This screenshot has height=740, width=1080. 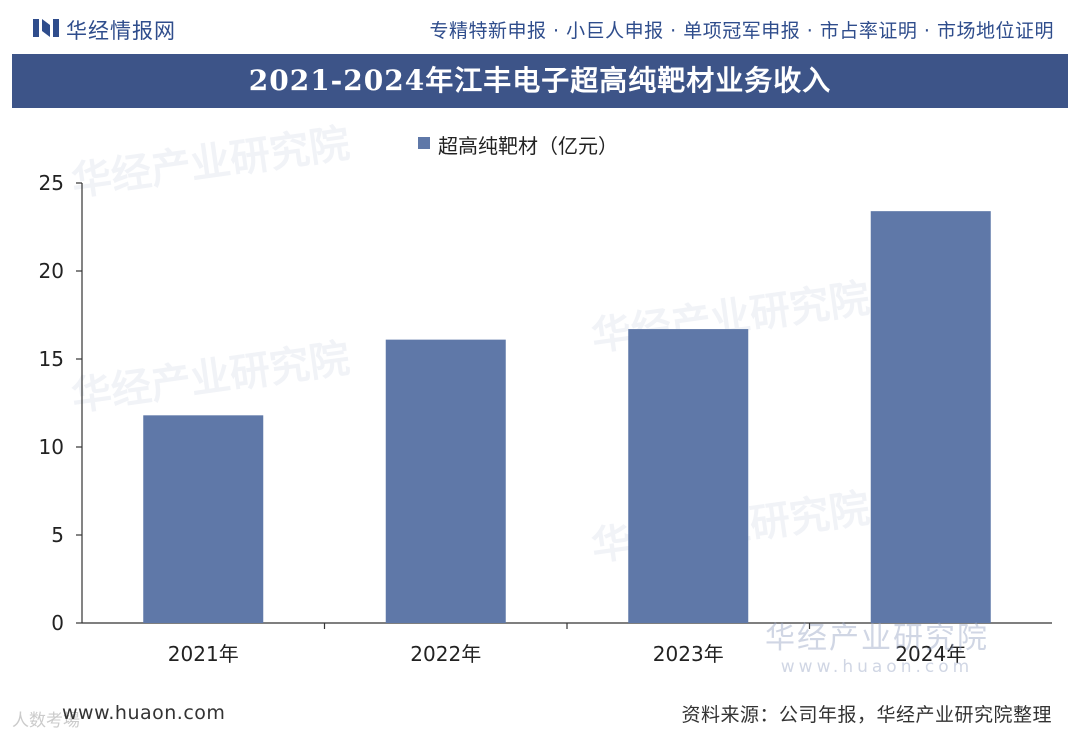 I want to click on corner-watermark: 人数考場, so click(x=46, y=721).